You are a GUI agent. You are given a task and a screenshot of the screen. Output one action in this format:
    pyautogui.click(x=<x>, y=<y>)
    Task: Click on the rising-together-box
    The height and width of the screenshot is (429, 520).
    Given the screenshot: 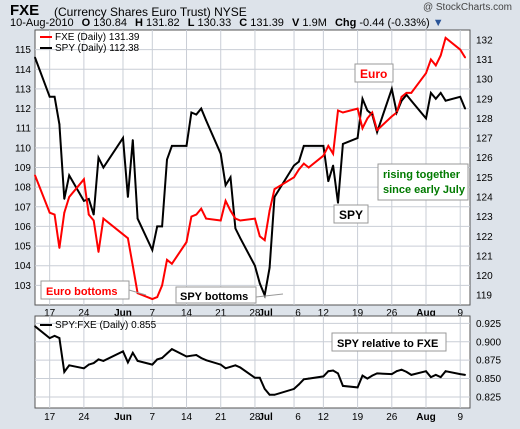 What is the action you would take?
    pyautogui.click(x=423, y=182)
    